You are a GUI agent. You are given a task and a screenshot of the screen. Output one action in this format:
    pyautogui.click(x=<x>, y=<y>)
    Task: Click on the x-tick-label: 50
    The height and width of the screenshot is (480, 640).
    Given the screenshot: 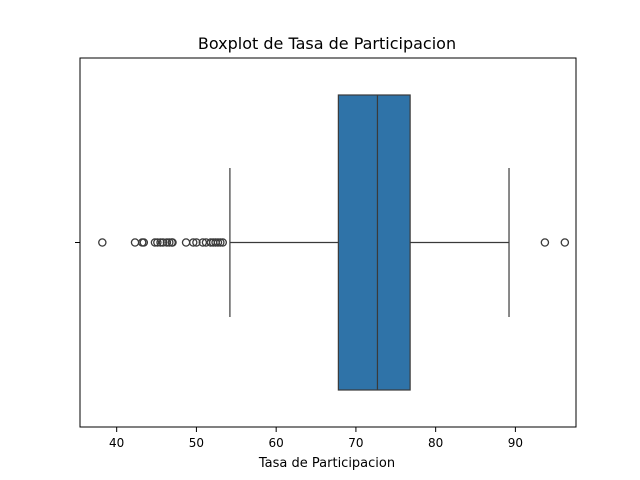 What is the action you would take?
    pyautogui.click(x=196, y=443)
    